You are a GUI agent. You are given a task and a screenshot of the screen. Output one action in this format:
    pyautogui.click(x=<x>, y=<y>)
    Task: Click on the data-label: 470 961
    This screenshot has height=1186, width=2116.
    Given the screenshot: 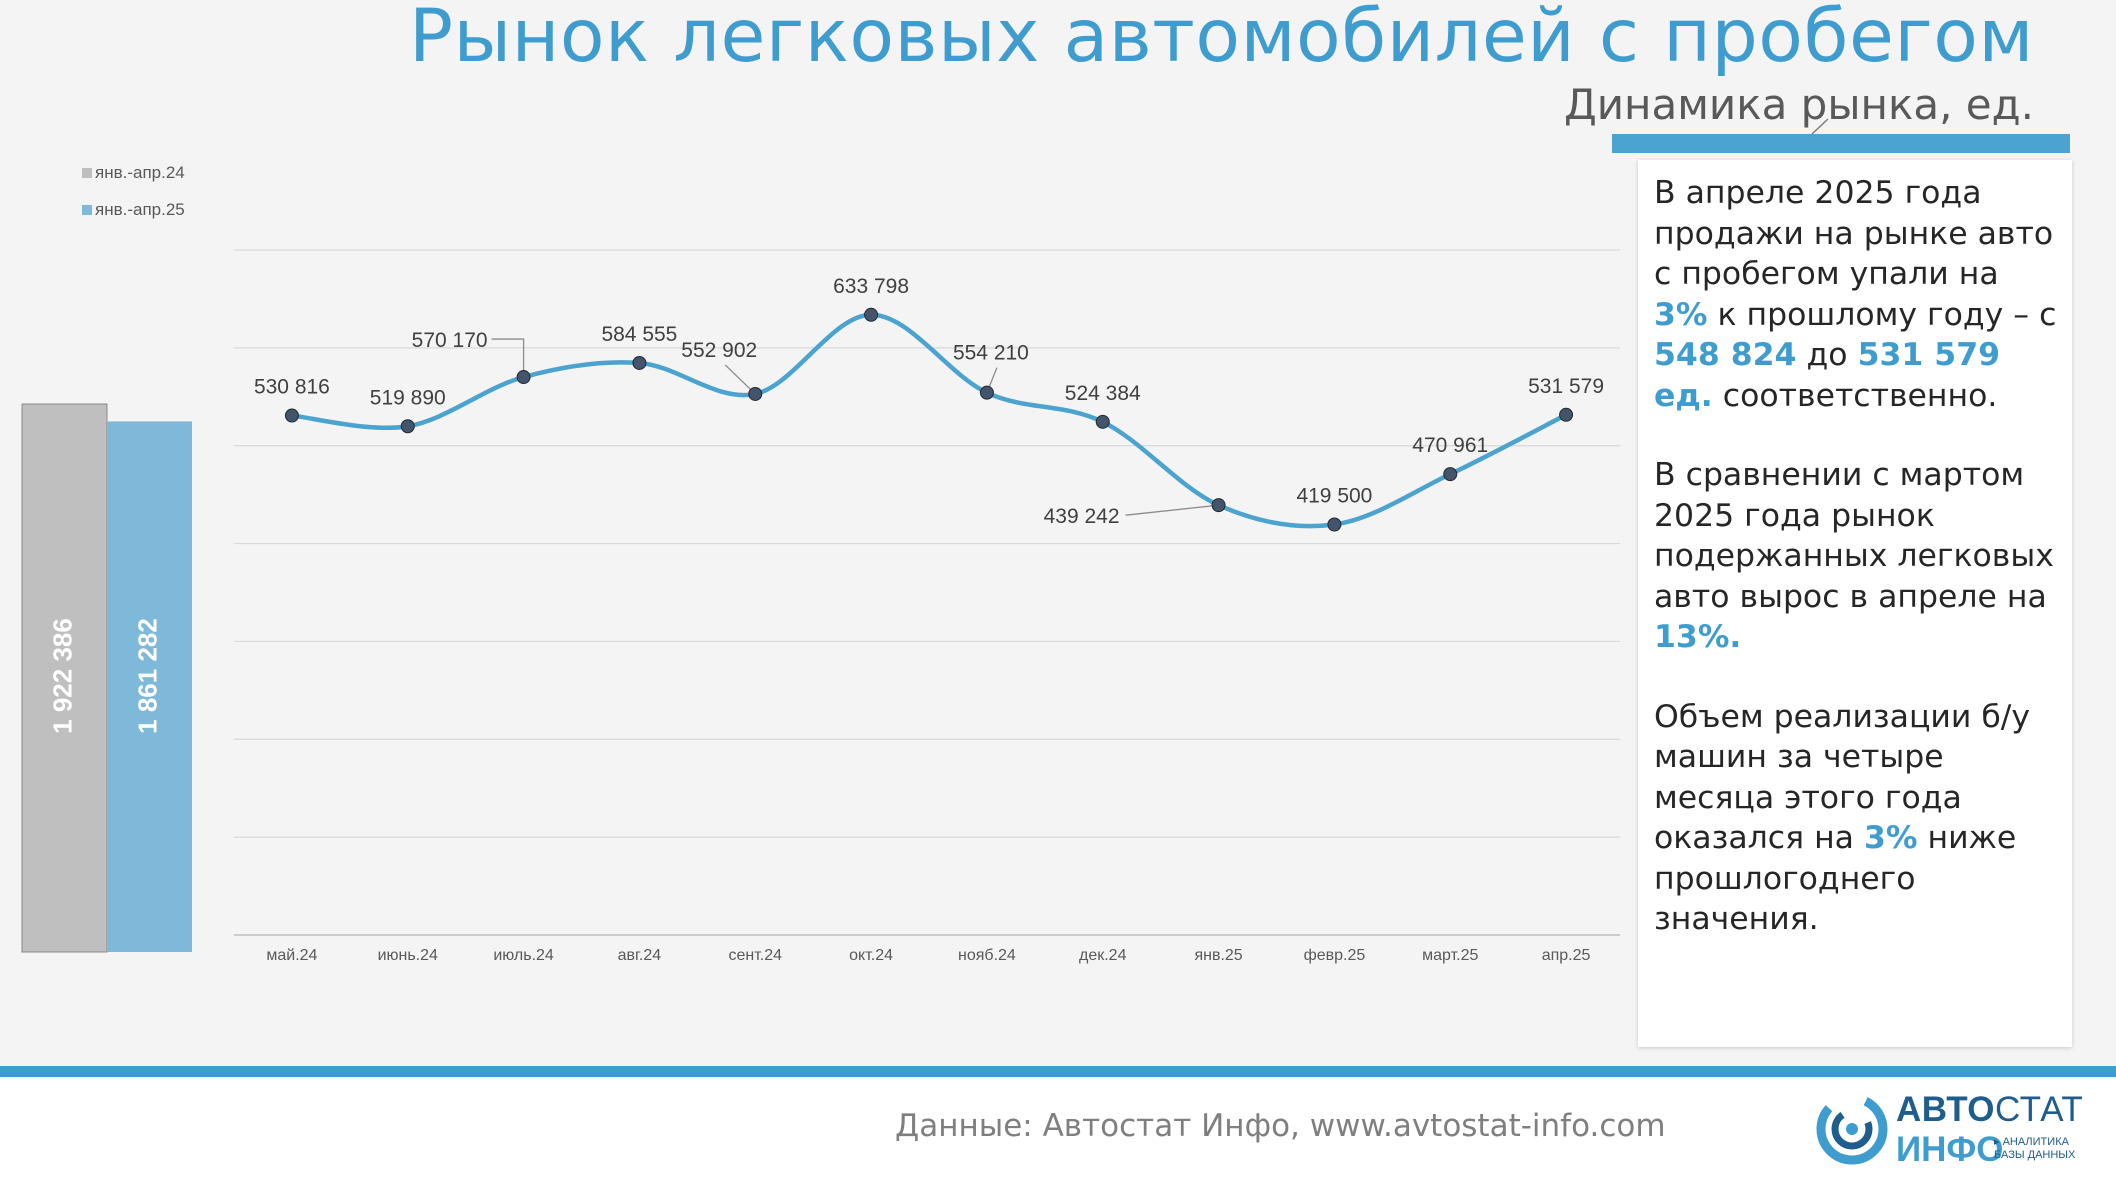 What is the action you would take?
    pyautogui.click(x=1450, y=445)
    